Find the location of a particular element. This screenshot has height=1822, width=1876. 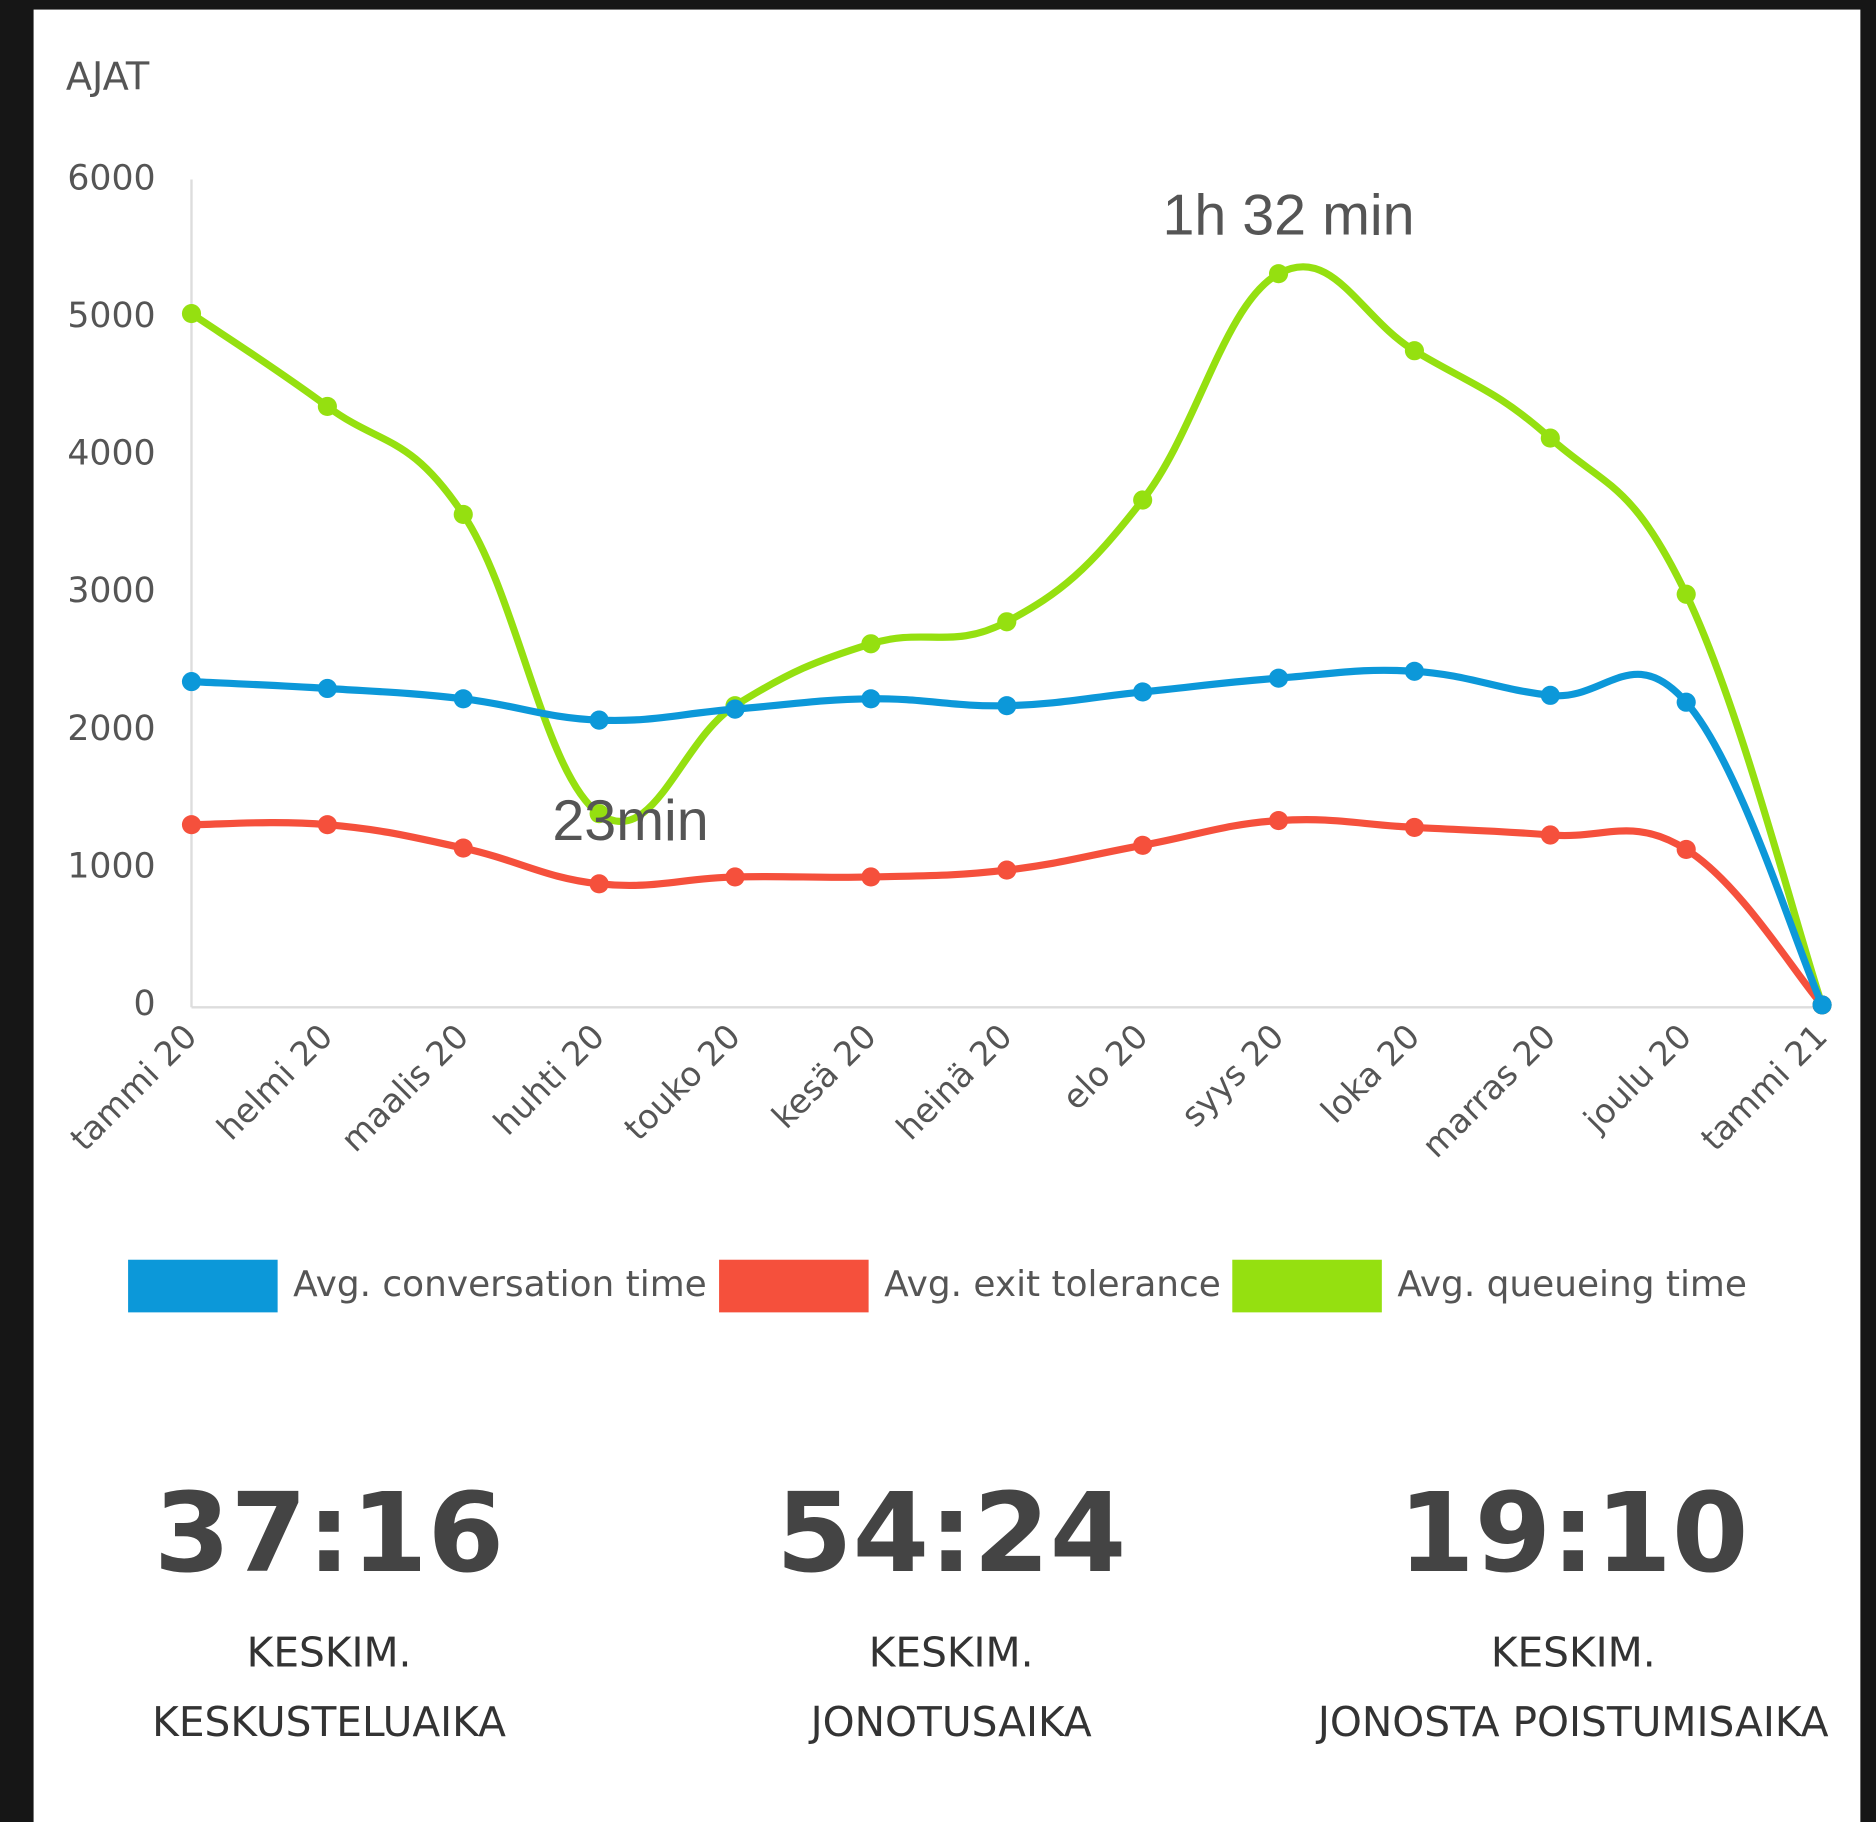

stat-value: 54:24 is located at coordinates (951, 1533).